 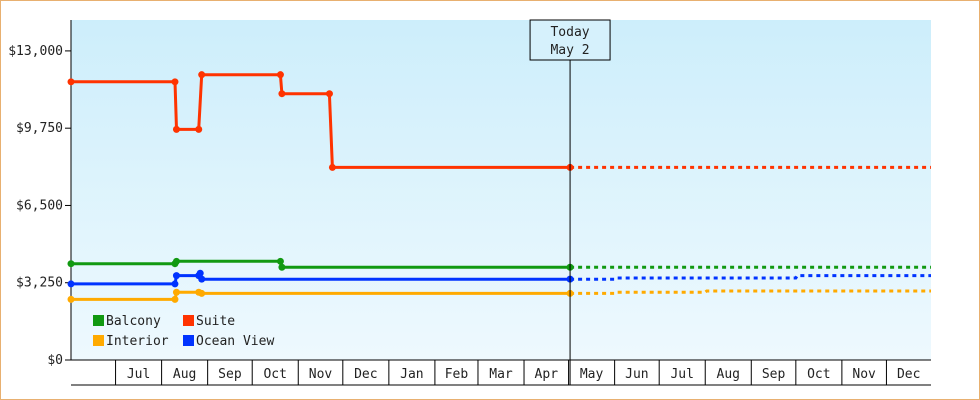 What do you see at coordinates (235, 341) in the screenshot?
I see `legend-label: Ocean View` at bounding box center [235, 341].